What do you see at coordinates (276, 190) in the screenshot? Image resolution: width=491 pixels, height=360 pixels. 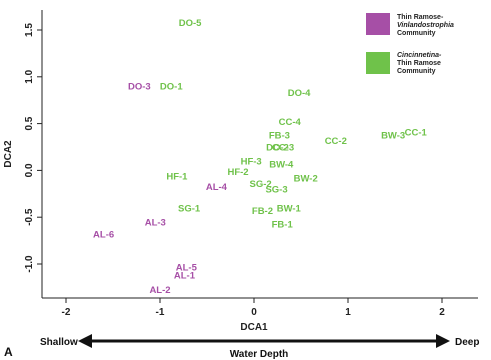 I see `data-point-label: SG-3` at bounding box center [276, 190].